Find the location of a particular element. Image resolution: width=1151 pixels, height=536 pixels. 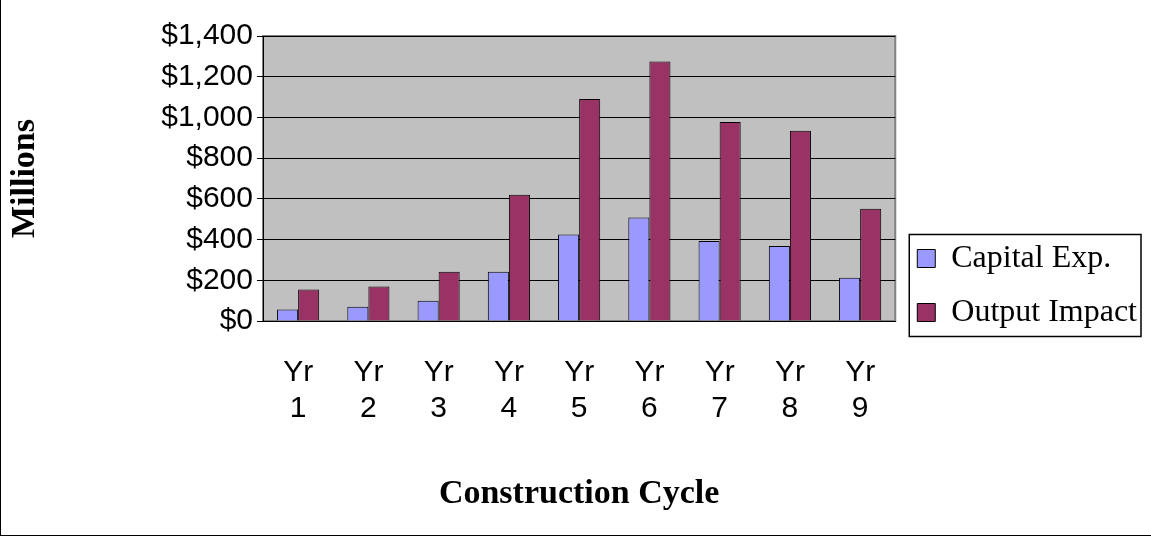

x-tick-label: Yr 8 is located at coordinates (789, 389).